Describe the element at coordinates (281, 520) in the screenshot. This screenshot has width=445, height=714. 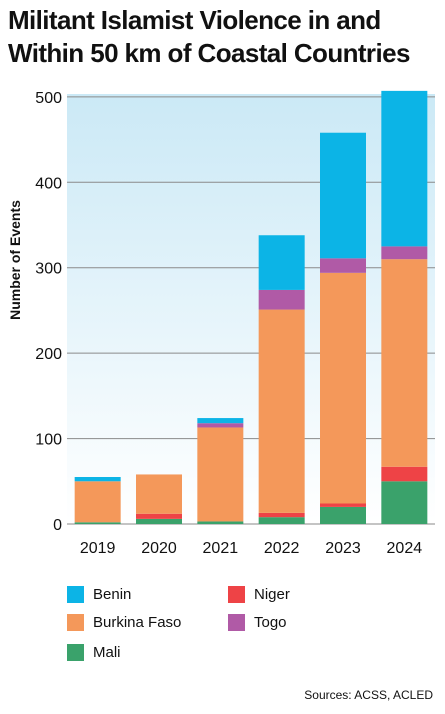
I see `bar-2022-mali` at that location.